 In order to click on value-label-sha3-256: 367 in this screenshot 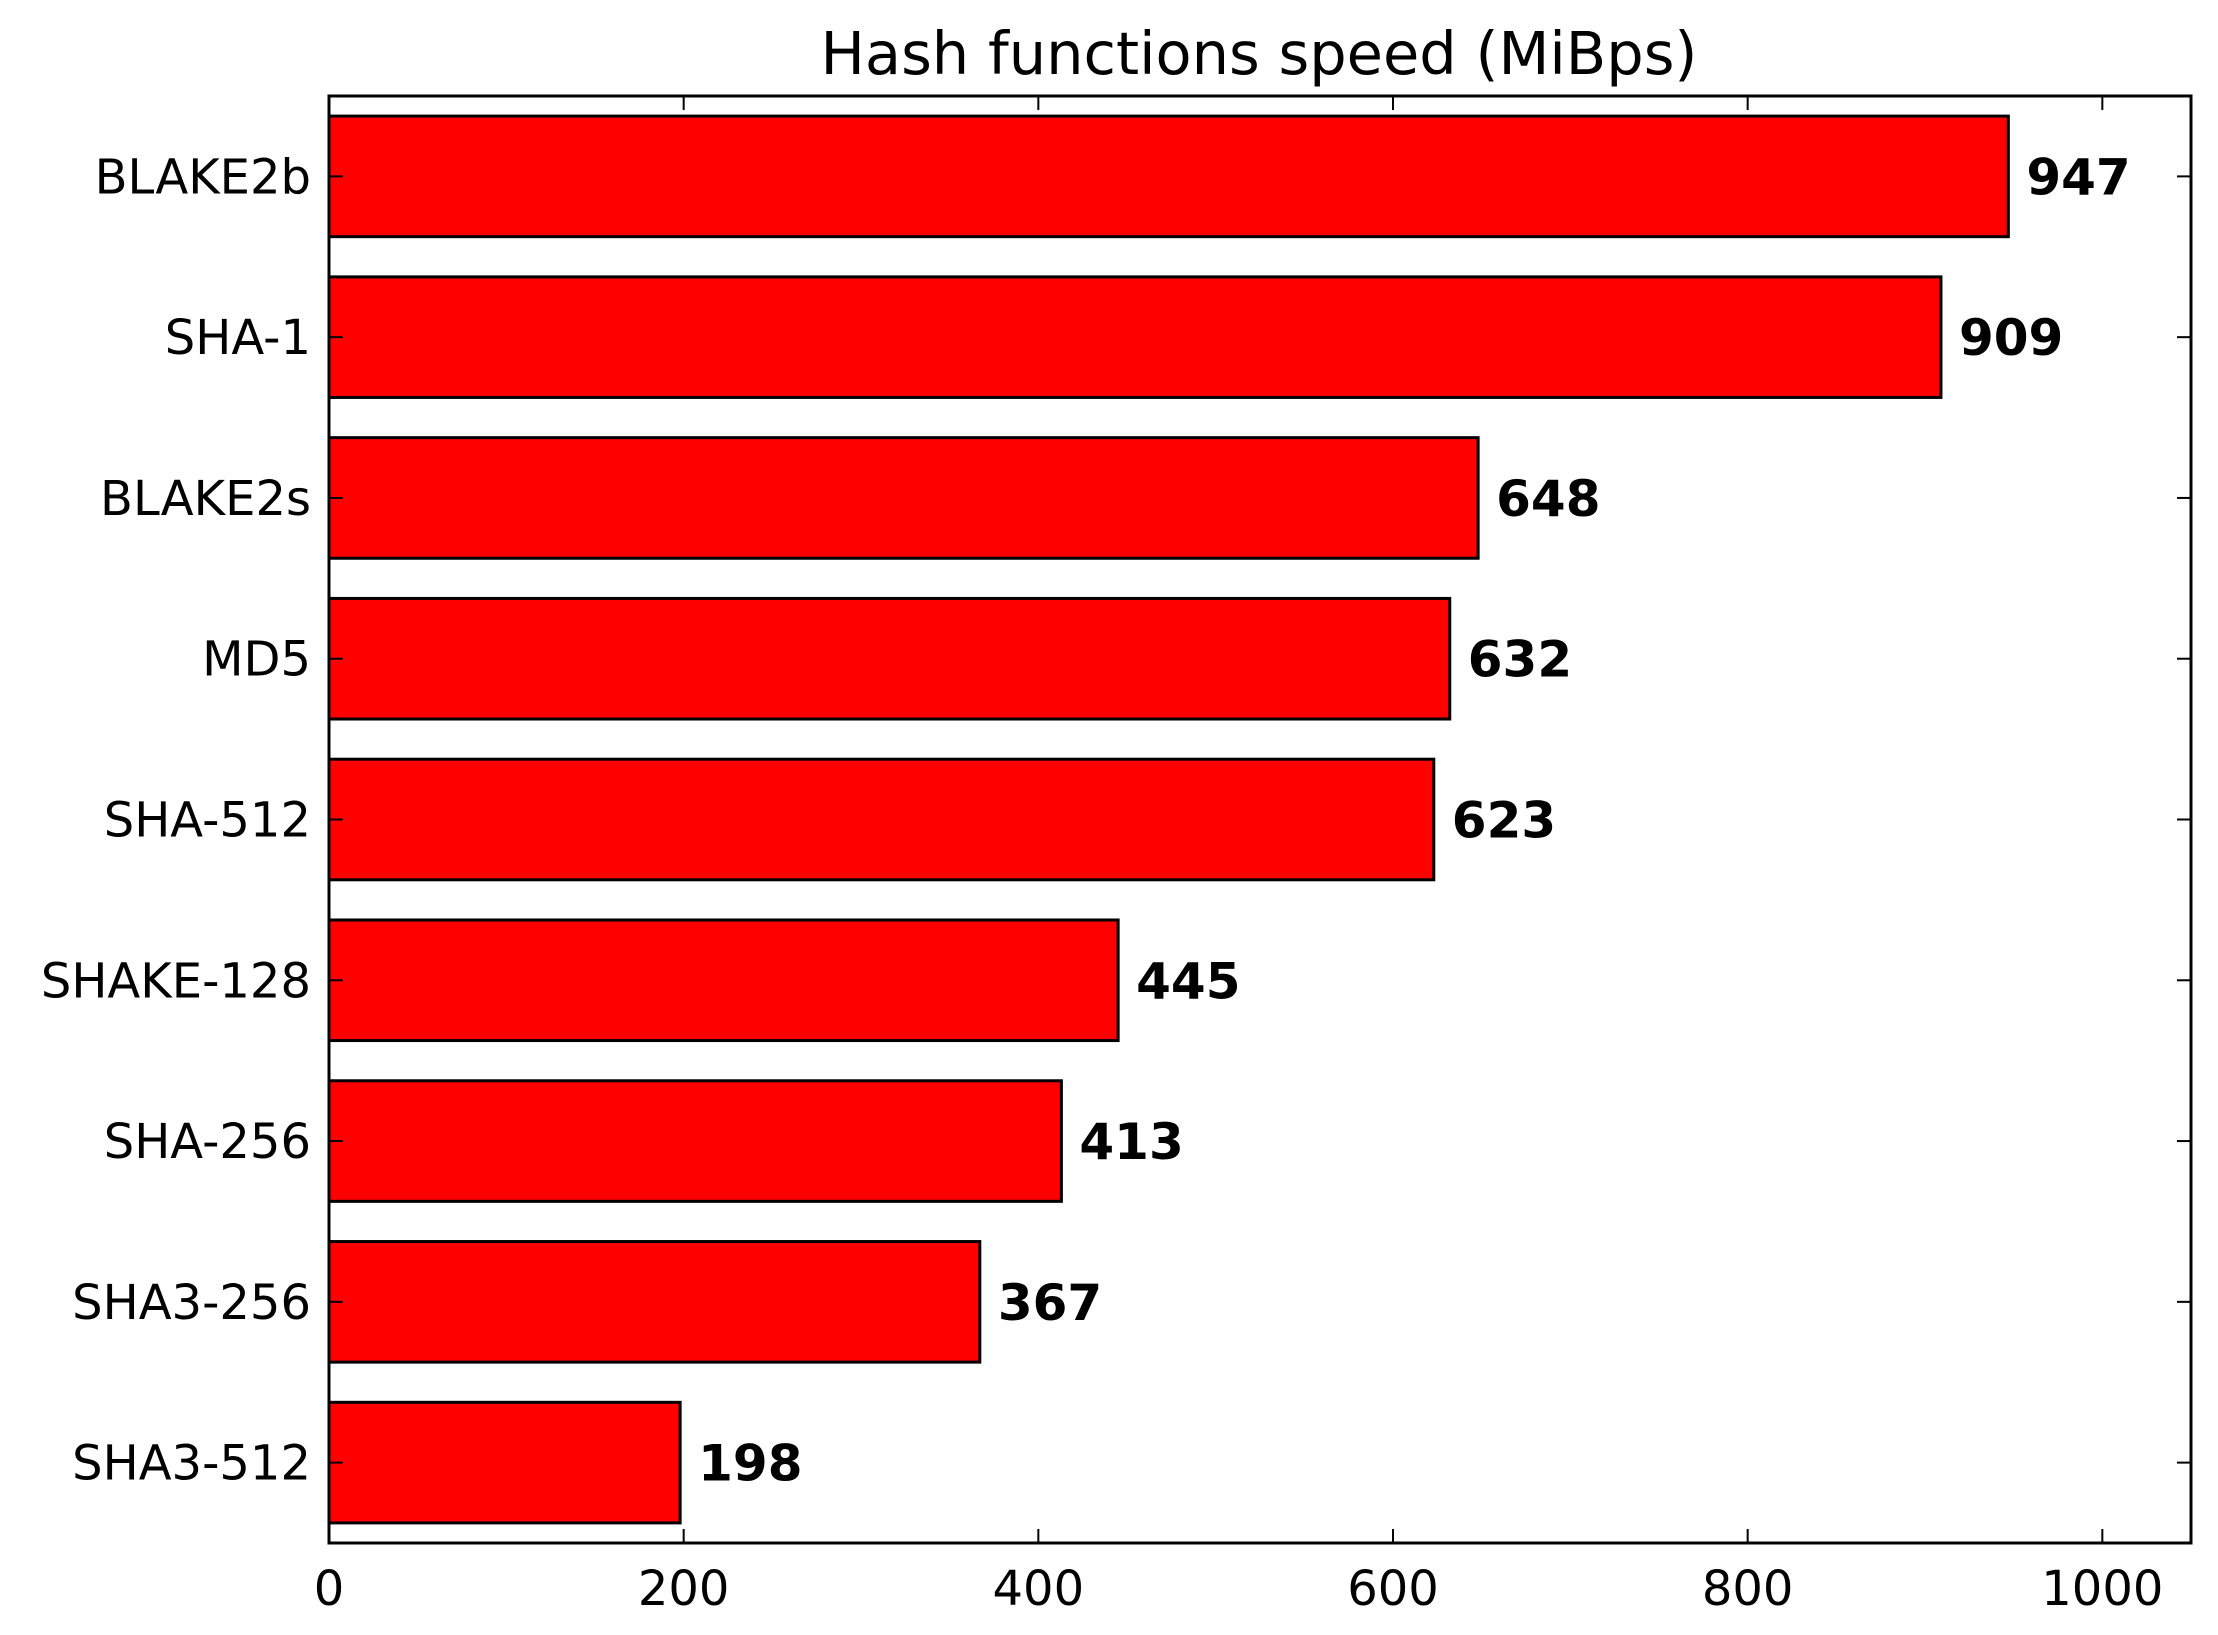, I will do `click(1050, 1303)`.